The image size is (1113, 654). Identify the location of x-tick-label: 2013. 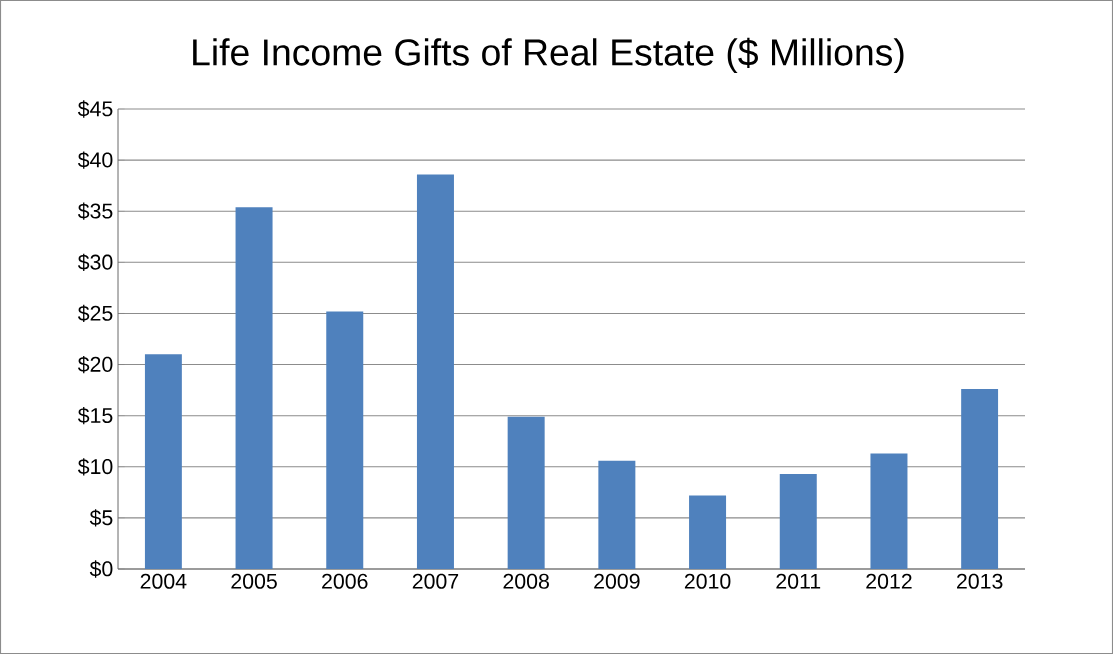
(980, 581).